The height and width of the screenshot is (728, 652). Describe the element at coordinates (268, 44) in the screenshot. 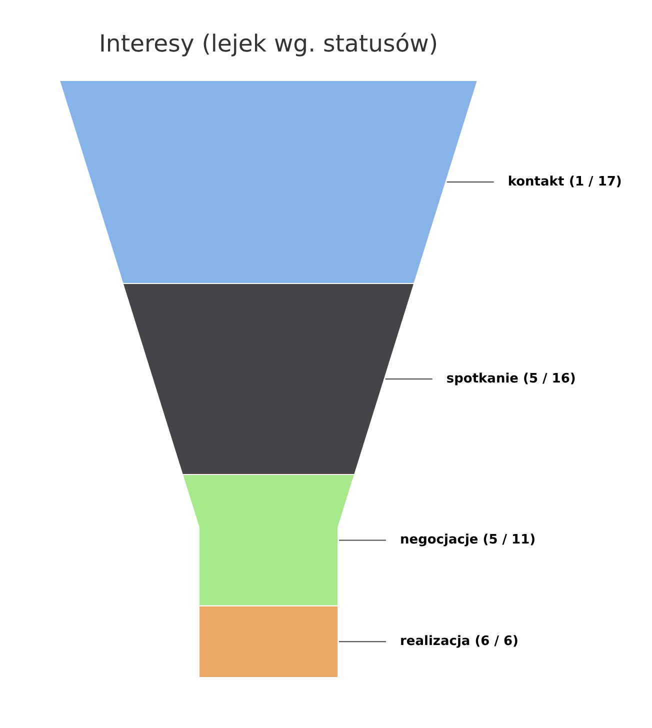

I see `text: Interesy (lejek wg. statusów)` at that location.